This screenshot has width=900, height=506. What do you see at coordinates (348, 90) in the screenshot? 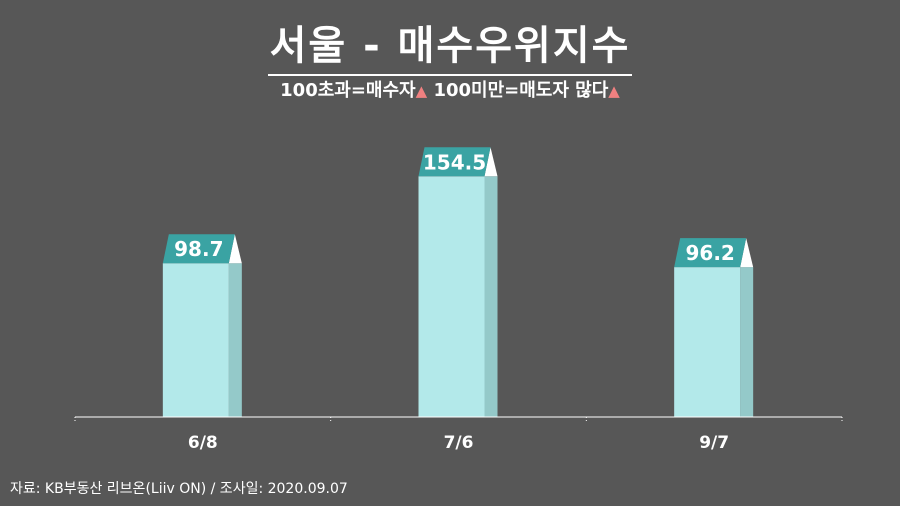
I see `subtitle-buyer-text: 100초과=매수자` at bounding box center [348, 90].